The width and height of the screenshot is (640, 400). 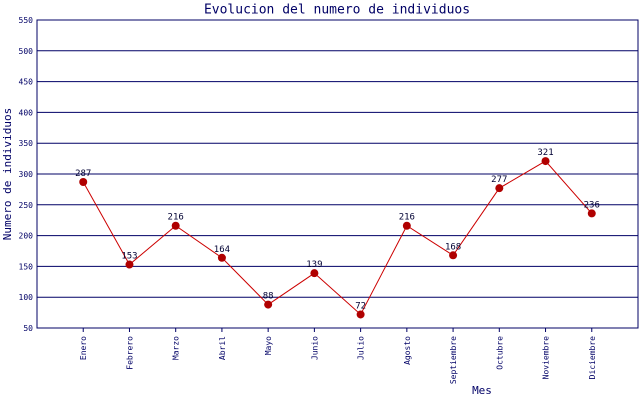 What do you see at coordinates (222, 250) in the screenshot?
I see `value-label: 164` at bounding box center [222, 250].